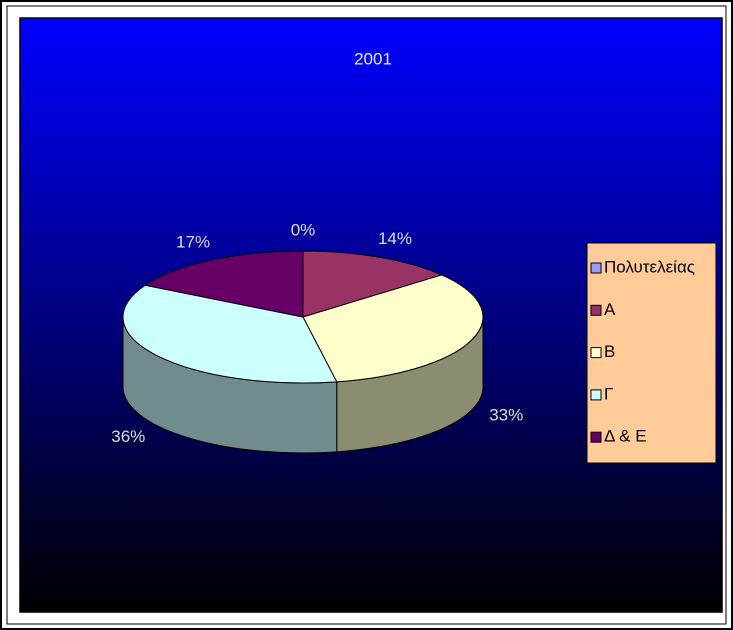 The image size is (733, 630). Describe the element at coordinates (649, 266) in the screenshot. I see `legend-label: Πολυτελείας` at that location.